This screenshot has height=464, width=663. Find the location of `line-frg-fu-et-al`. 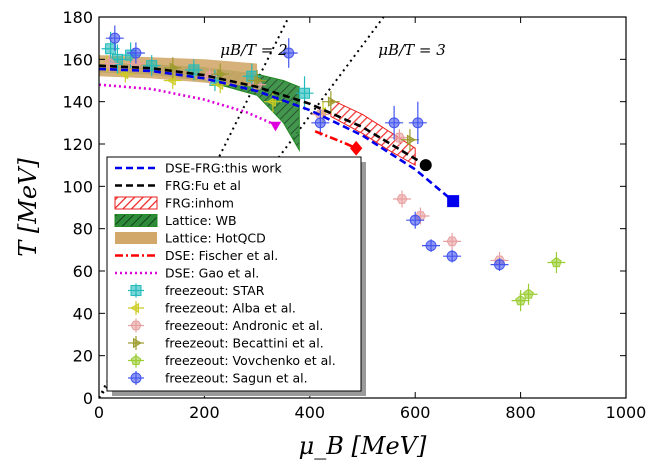

line-frg-fu-et-al is located at coordinates (263, 115).